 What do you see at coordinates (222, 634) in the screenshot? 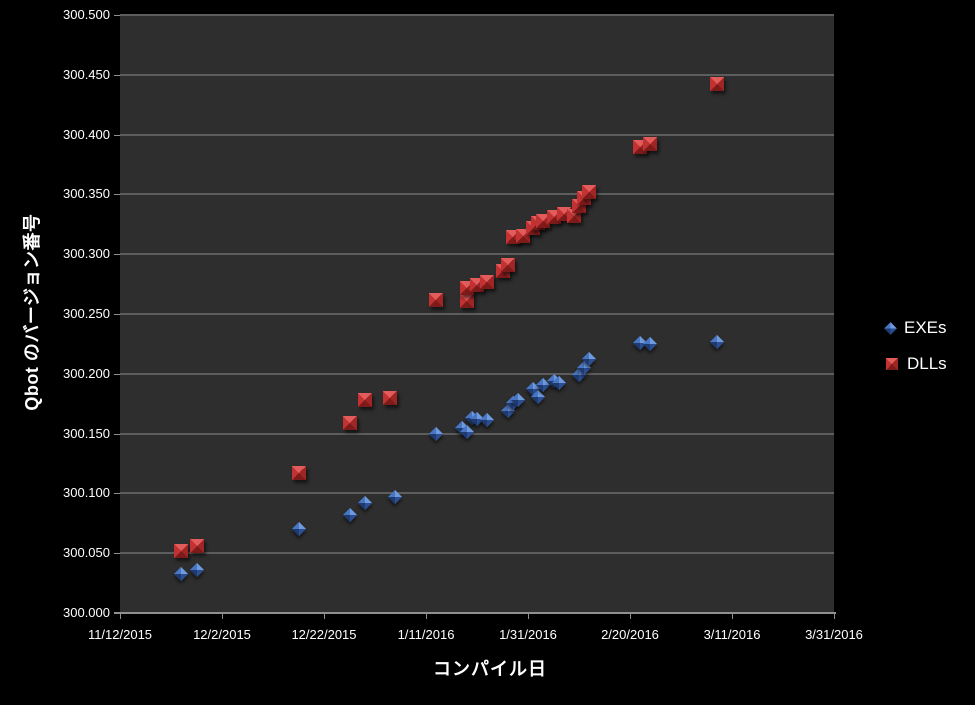
I see `x-tick-label: 12/2/2015` at bounding box center [222, 634].